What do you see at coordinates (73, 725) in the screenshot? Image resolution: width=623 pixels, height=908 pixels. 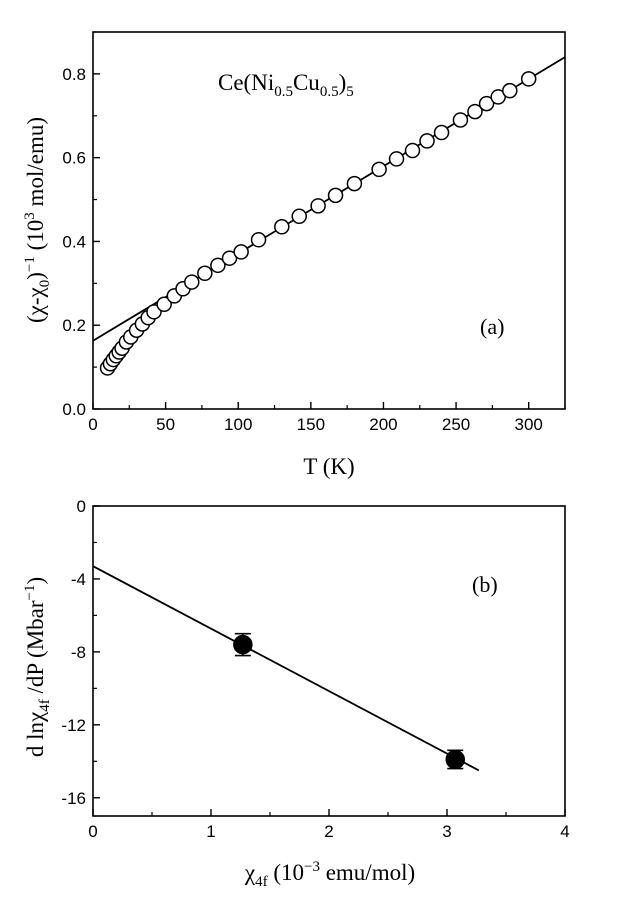 I see `panel-b-y-tick-label: -12` at bounding box center [73, 725].